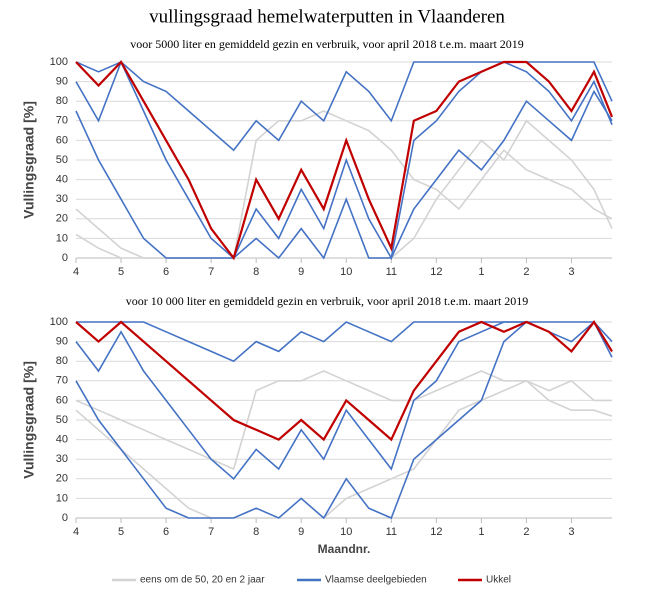 The height and width of the screenshot is (610, 654). I want to click on legend-label: eens om de 50, 20 en 2 jaar, so click(202, 580).